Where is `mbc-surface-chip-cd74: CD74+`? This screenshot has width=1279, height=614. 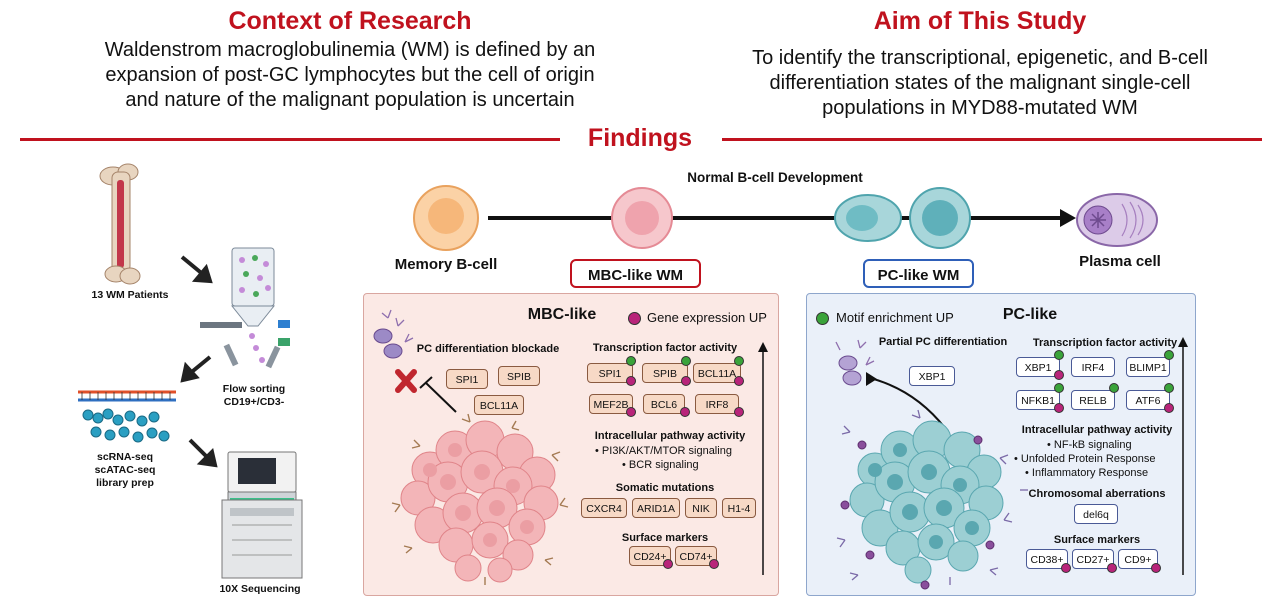 mbc-surface-chip-cd74: CD74+ is located at coordinates (696, 556).